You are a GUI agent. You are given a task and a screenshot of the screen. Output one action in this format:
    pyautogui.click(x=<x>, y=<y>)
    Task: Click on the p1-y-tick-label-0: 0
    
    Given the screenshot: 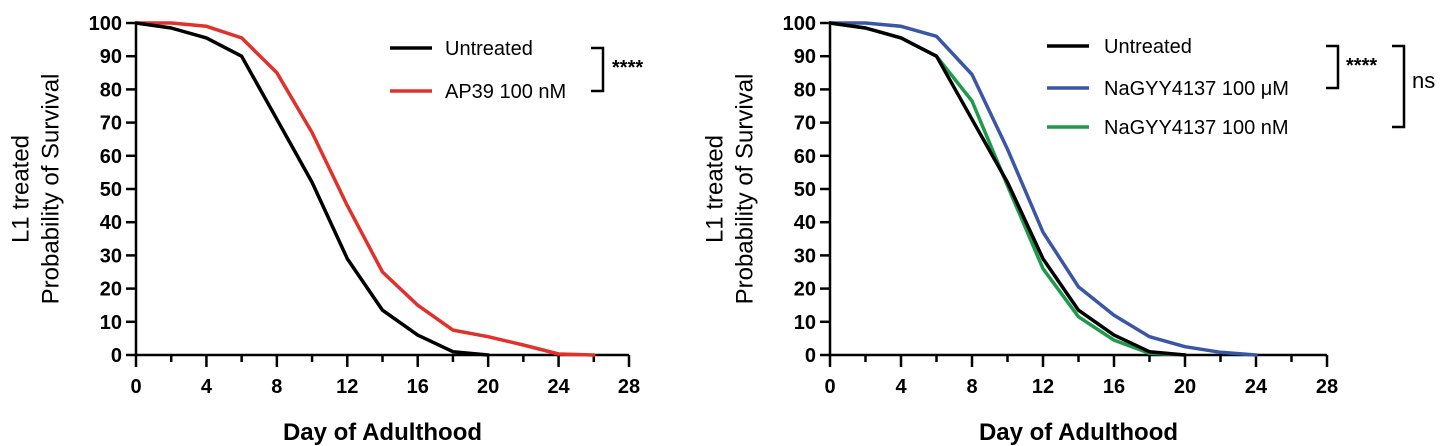 What is the action you would take?
    pyautogui.click(x=810, y=356)
    